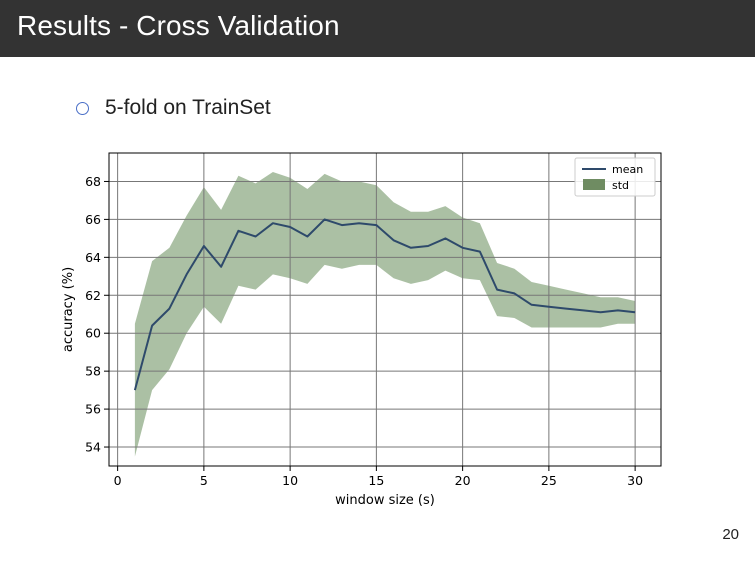 This screenshot has height=566, width=755. I want to click on y-tick-label: 58, so click(93, 371).